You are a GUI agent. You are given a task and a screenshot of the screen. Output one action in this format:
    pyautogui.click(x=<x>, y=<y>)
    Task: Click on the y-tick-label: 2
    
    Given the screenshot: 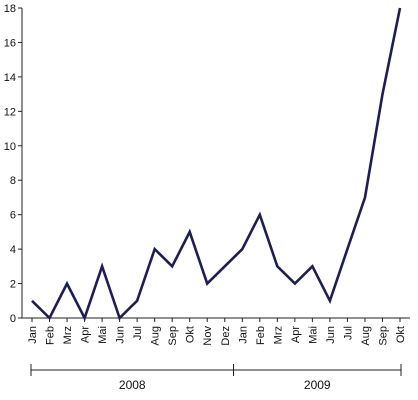 What is the action you would take?
    pyautogui.click(x=13, y=285)
    